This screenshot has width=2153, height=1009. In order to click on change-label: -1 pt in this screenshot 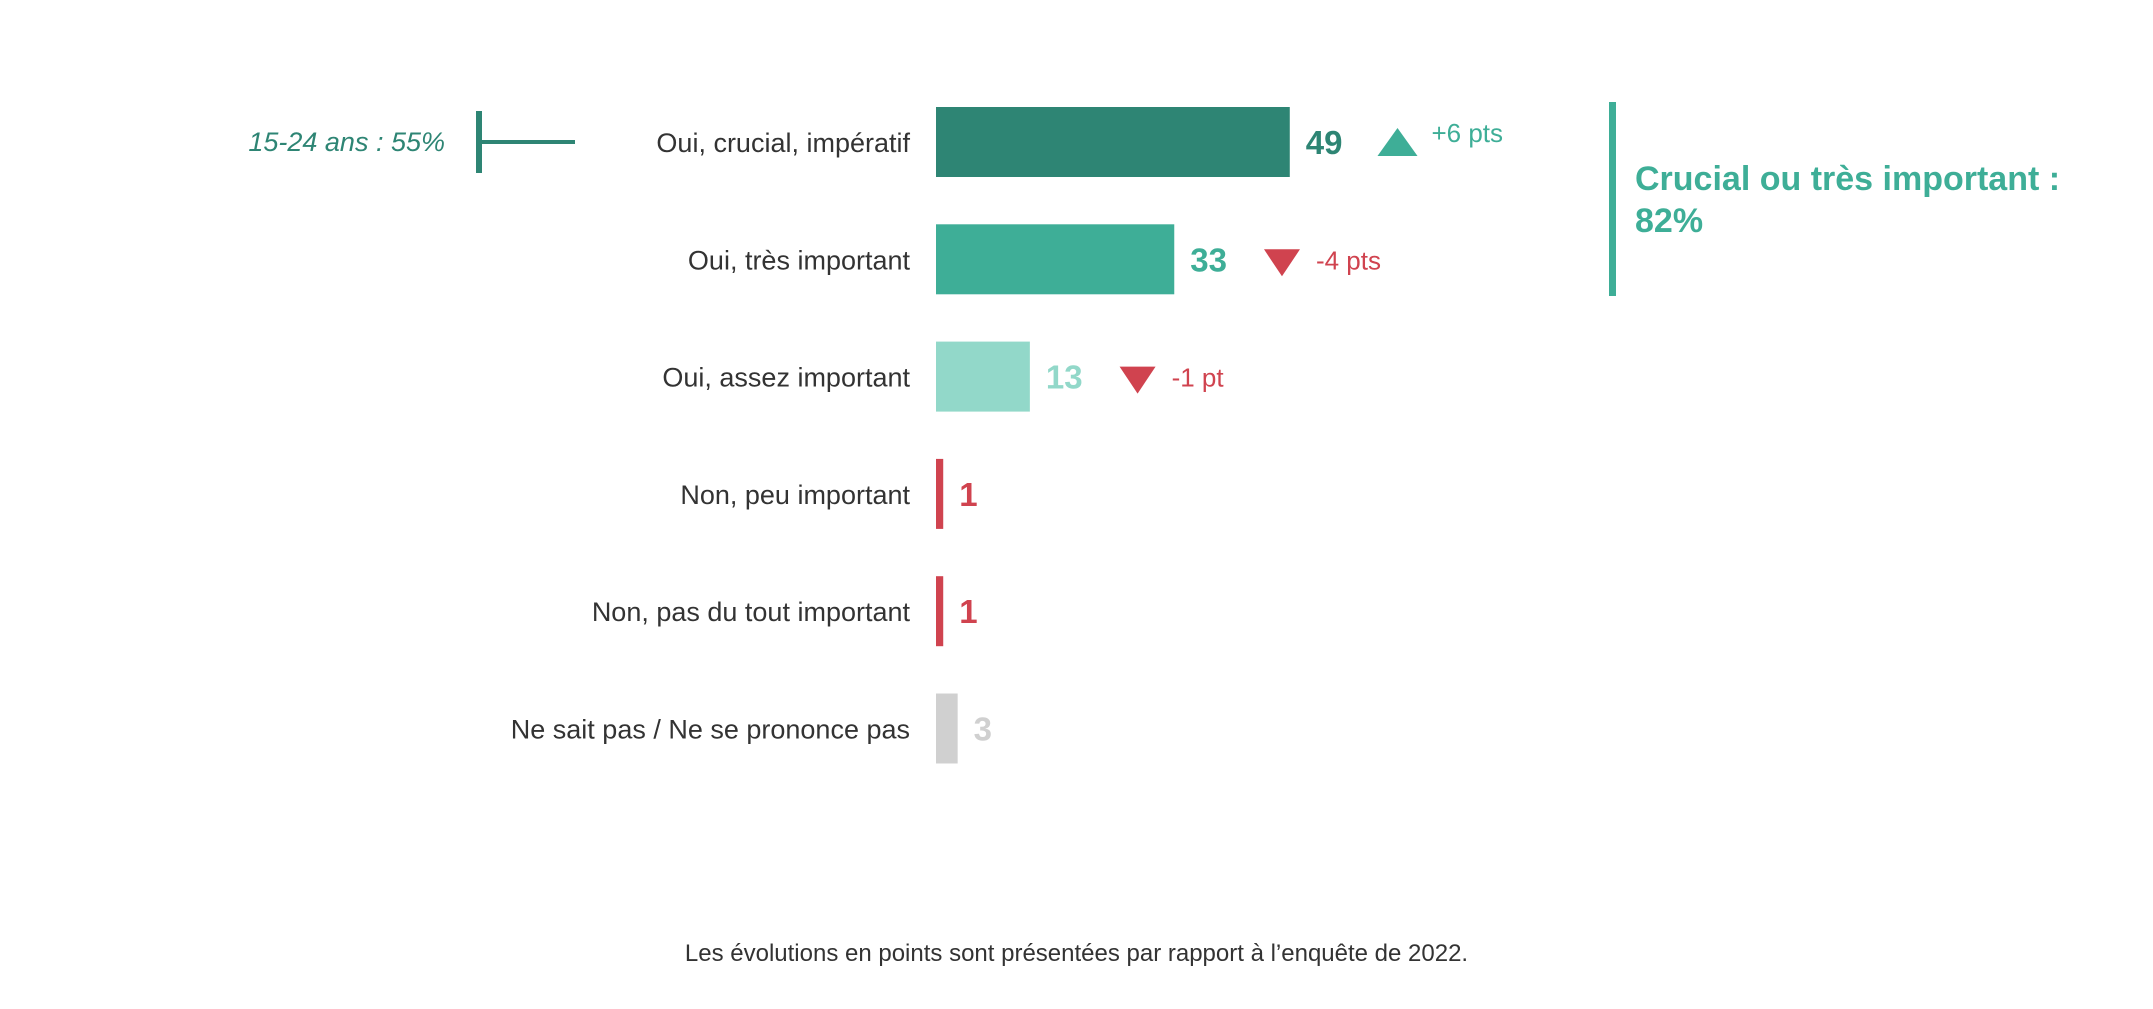, I will do `click(1198, 378)`.